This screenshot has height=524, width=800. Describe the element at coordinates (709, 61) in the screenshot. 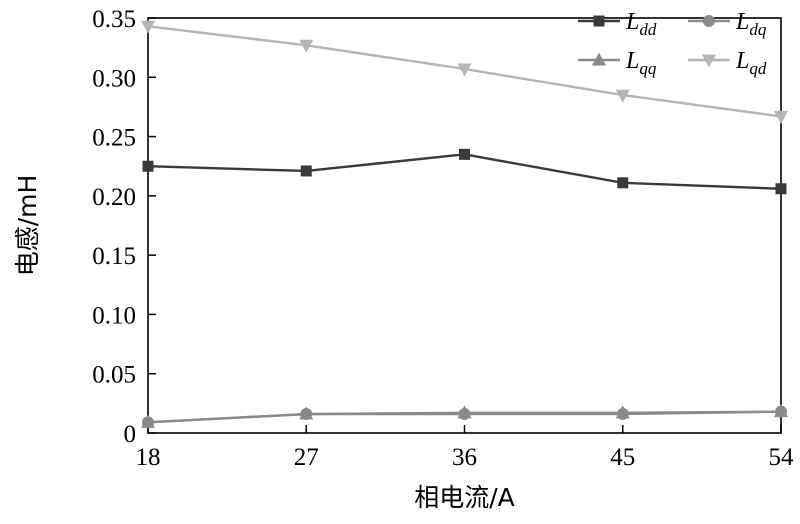

I see `legend-marker-lqd` at that location.